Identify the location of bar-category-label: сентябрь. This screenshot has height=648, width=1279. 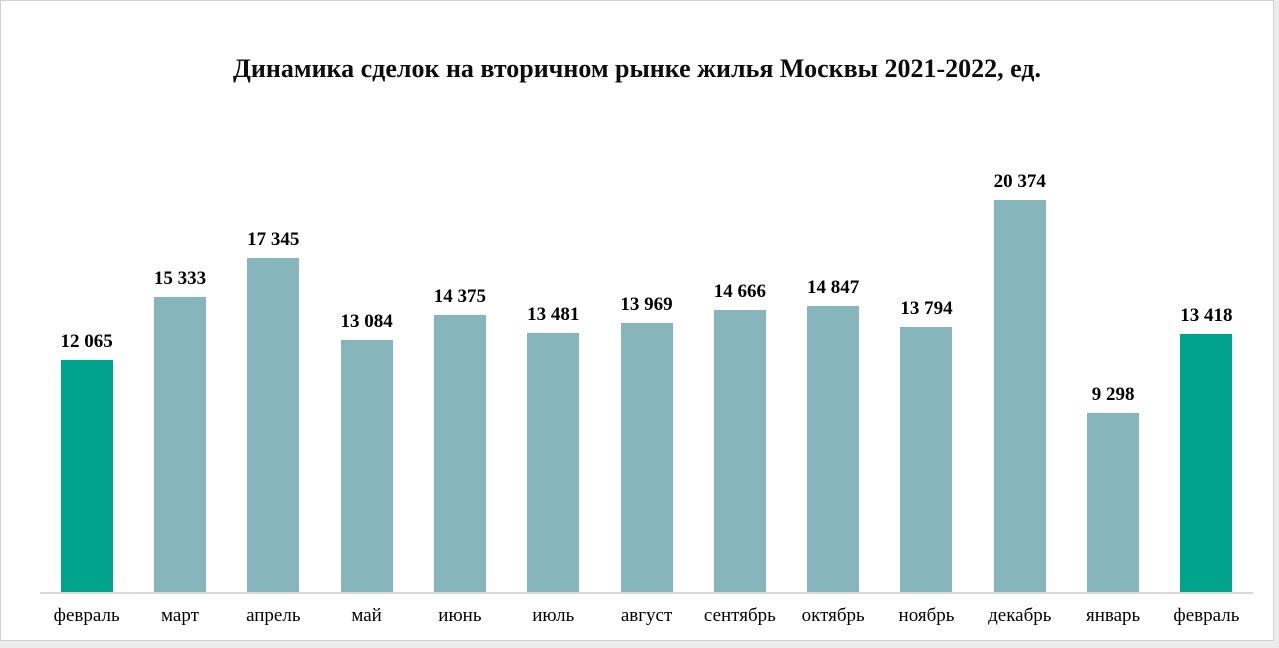
(739, 615).